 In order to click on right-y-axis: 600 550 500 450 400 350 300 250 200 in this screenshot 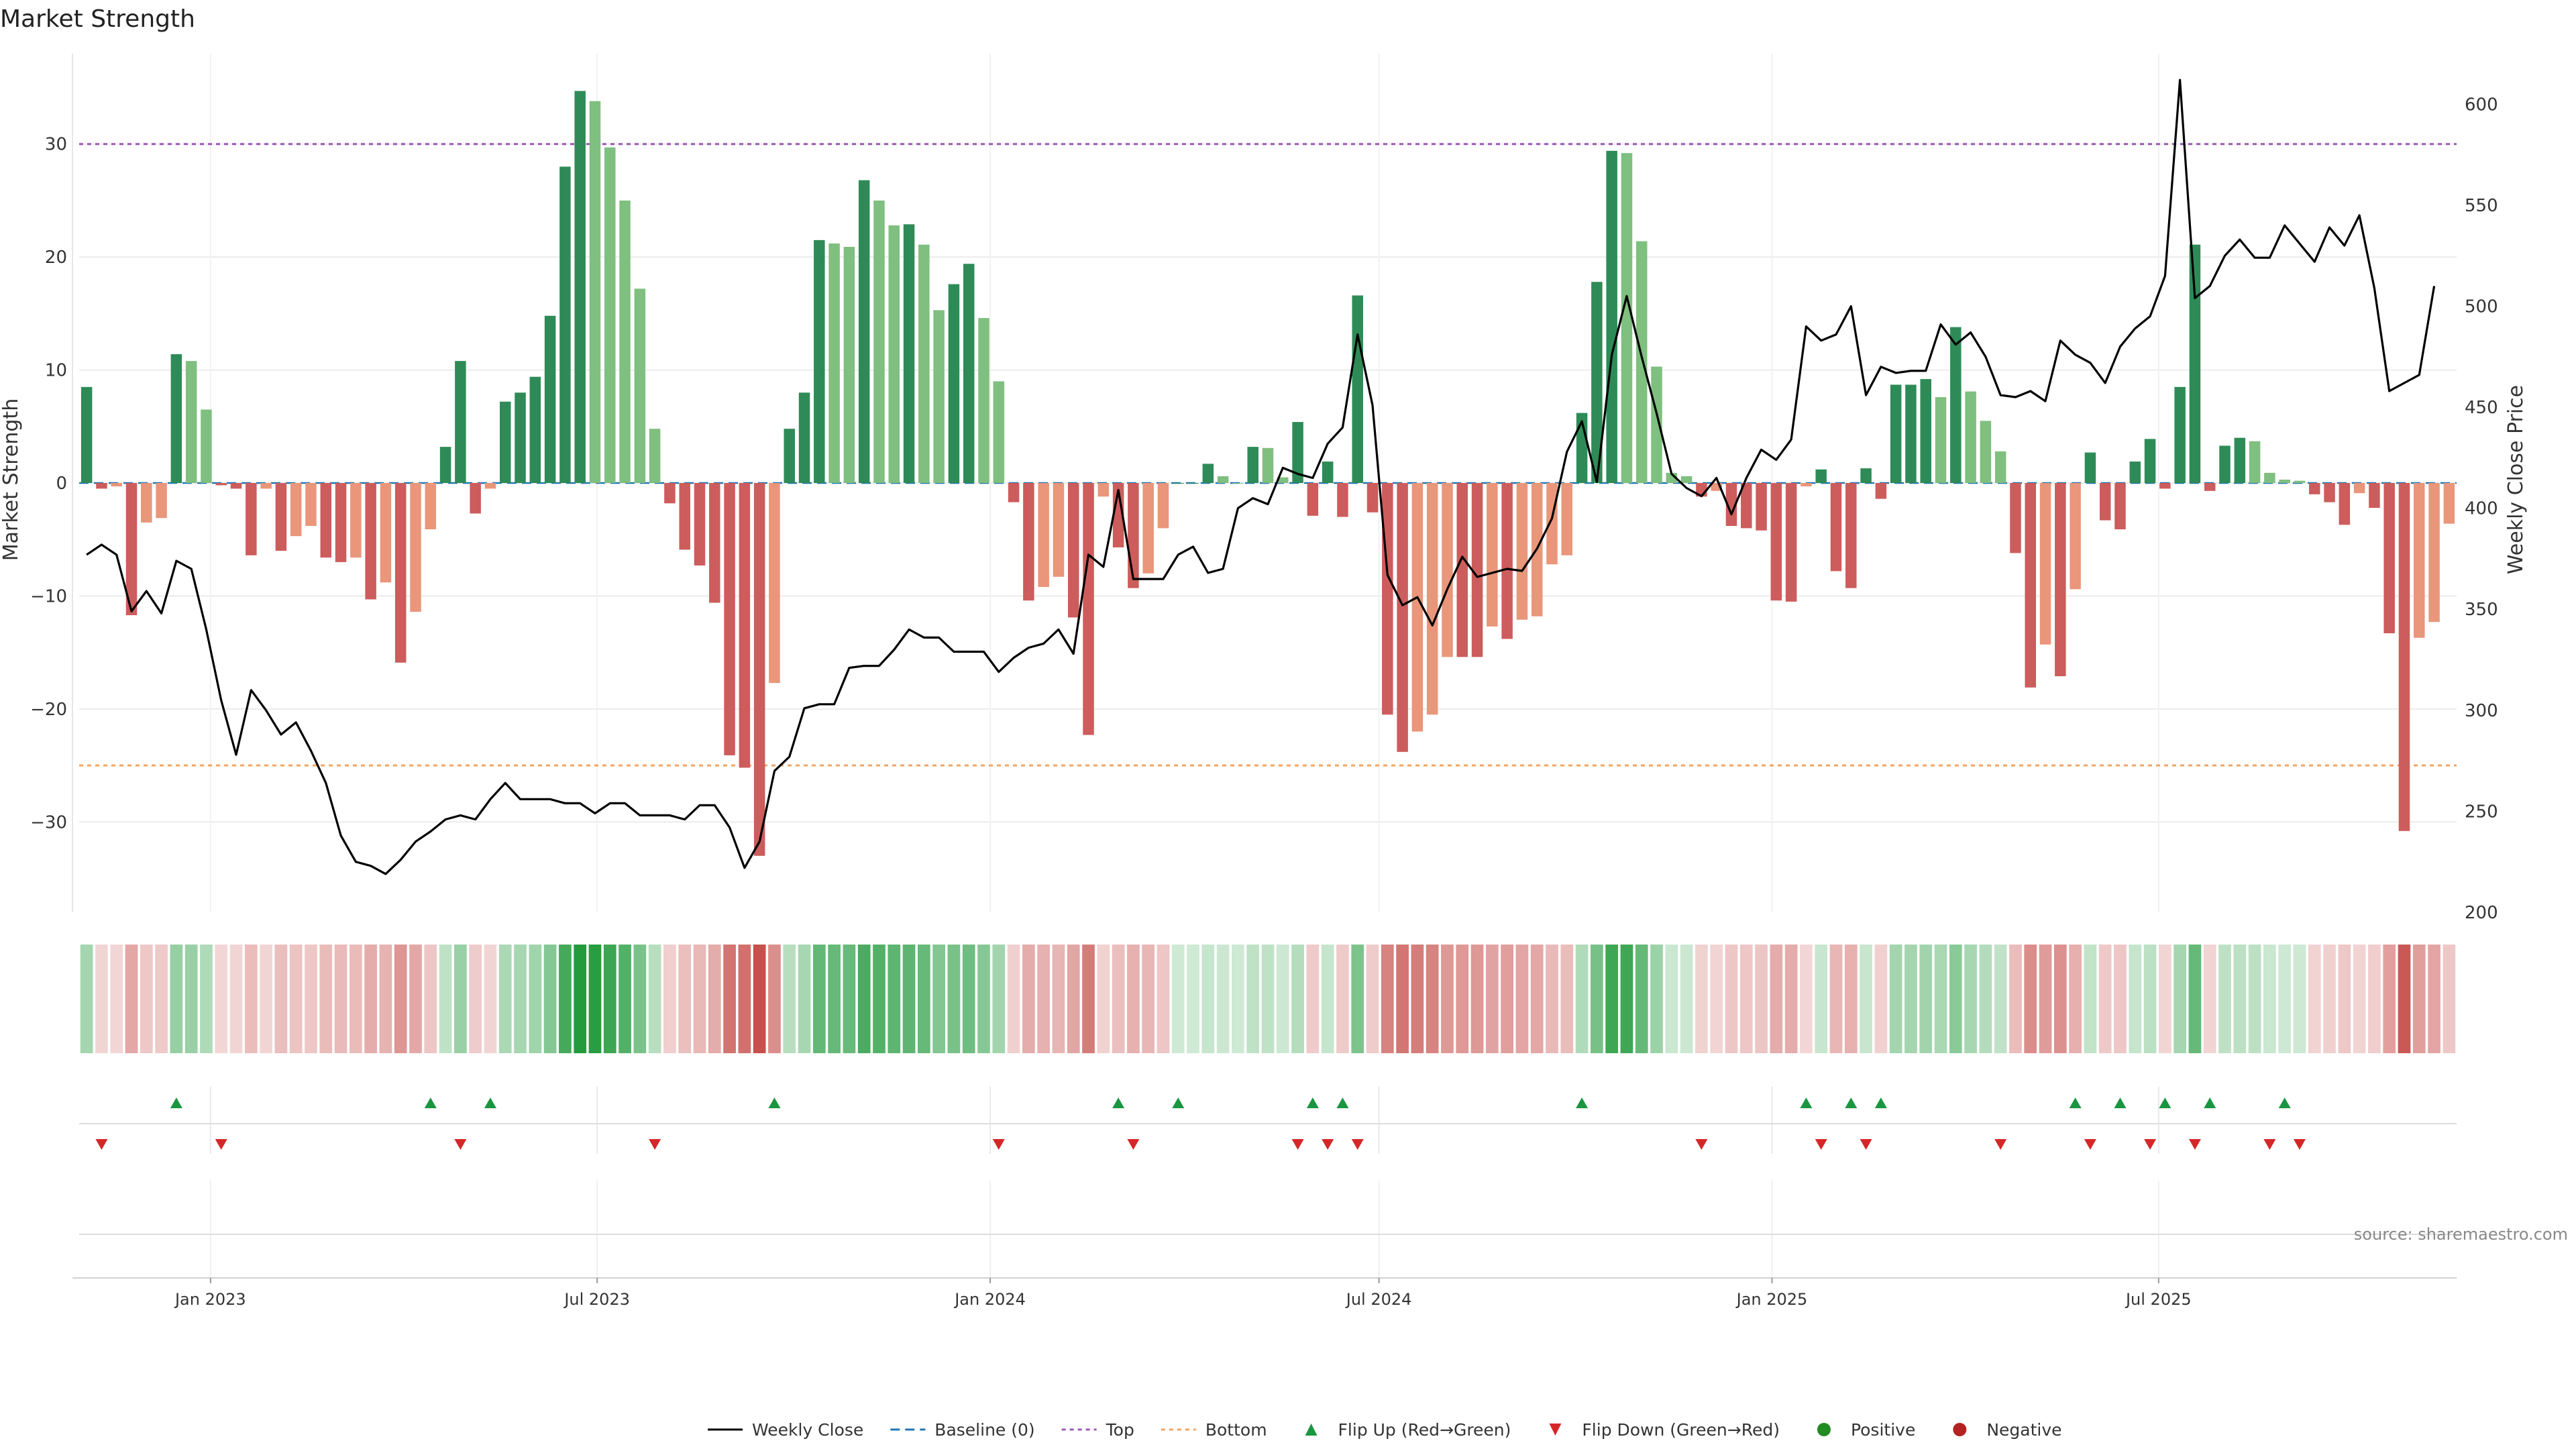, I will do `click(2481, 509)`.